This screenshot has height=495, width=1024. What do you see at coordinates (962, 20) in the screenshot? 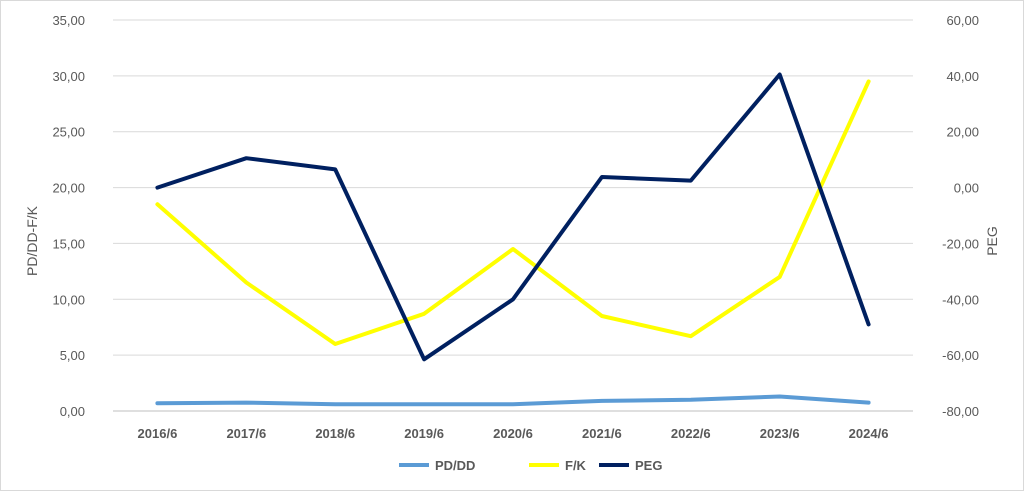
I see `right-tick-label: 60,00` at bounding box center [962, 20].